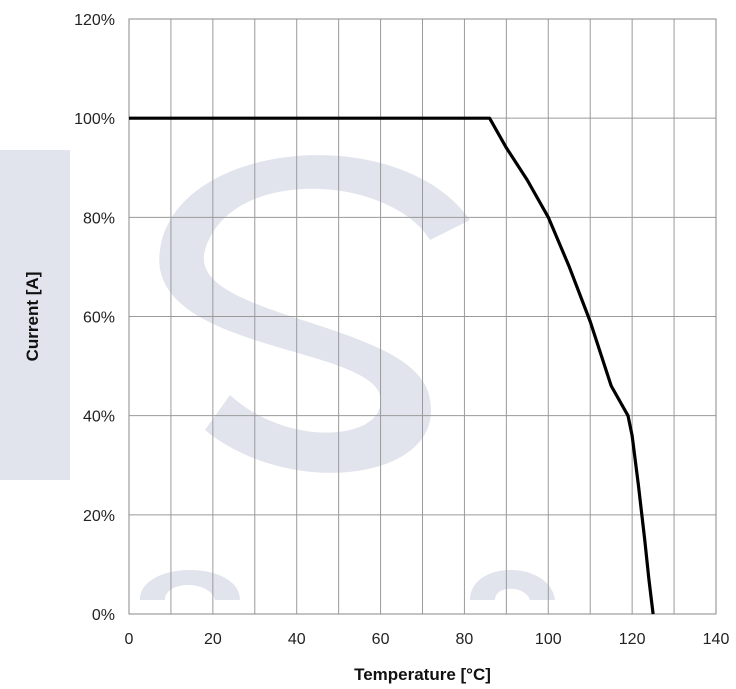  I want to click on x-tick-label: 60, so click(381, 639).